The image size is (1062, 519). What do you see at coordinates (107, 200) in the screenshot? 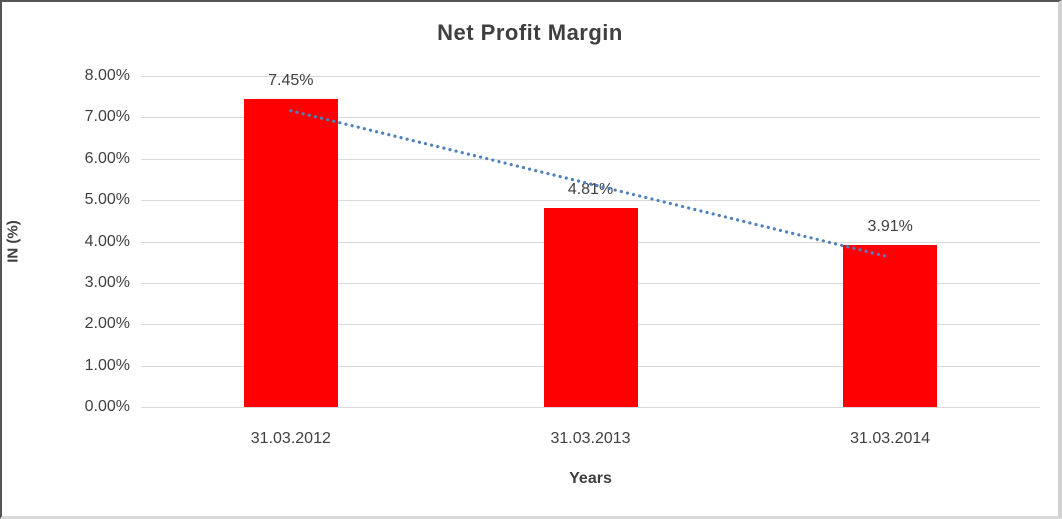
I see `y-axis-tick-label: 5.00%` at bounding box center [107, 200].